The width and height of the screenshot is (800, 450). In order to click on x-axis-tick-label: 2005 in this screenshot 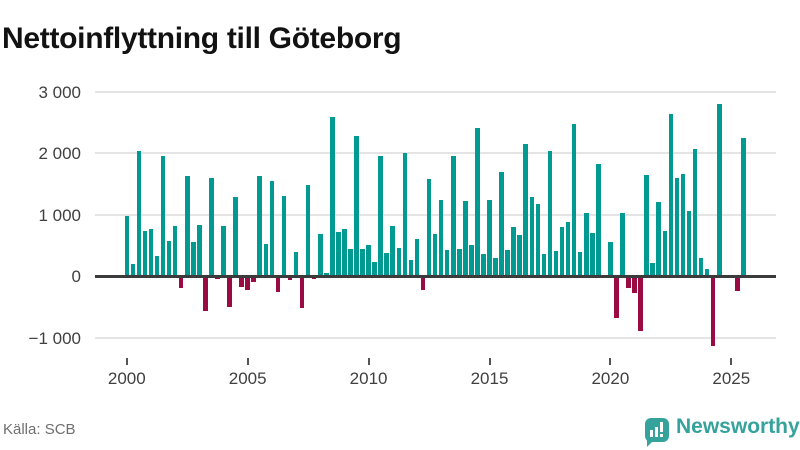, I will do `click(247, 378)`.